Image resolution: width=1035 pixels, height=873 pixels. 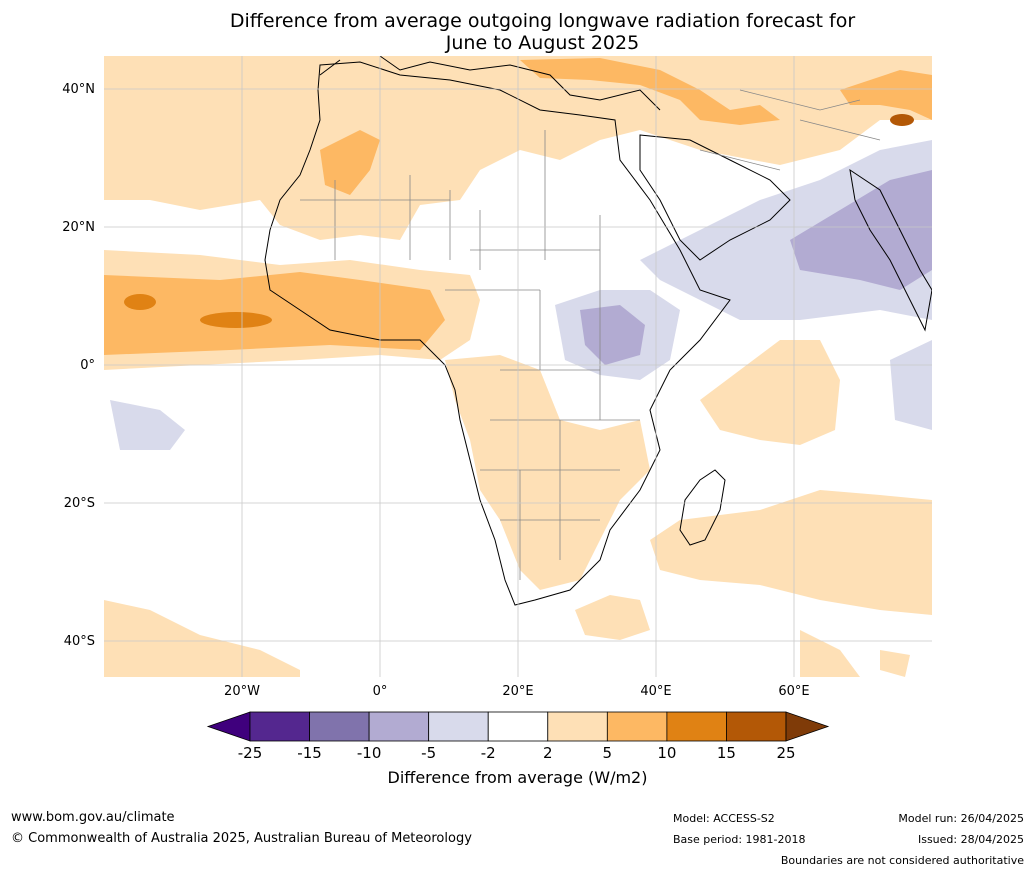 I want to click on footer-model-run: Model run: 26/04/2025, so click(x=961, y=818).